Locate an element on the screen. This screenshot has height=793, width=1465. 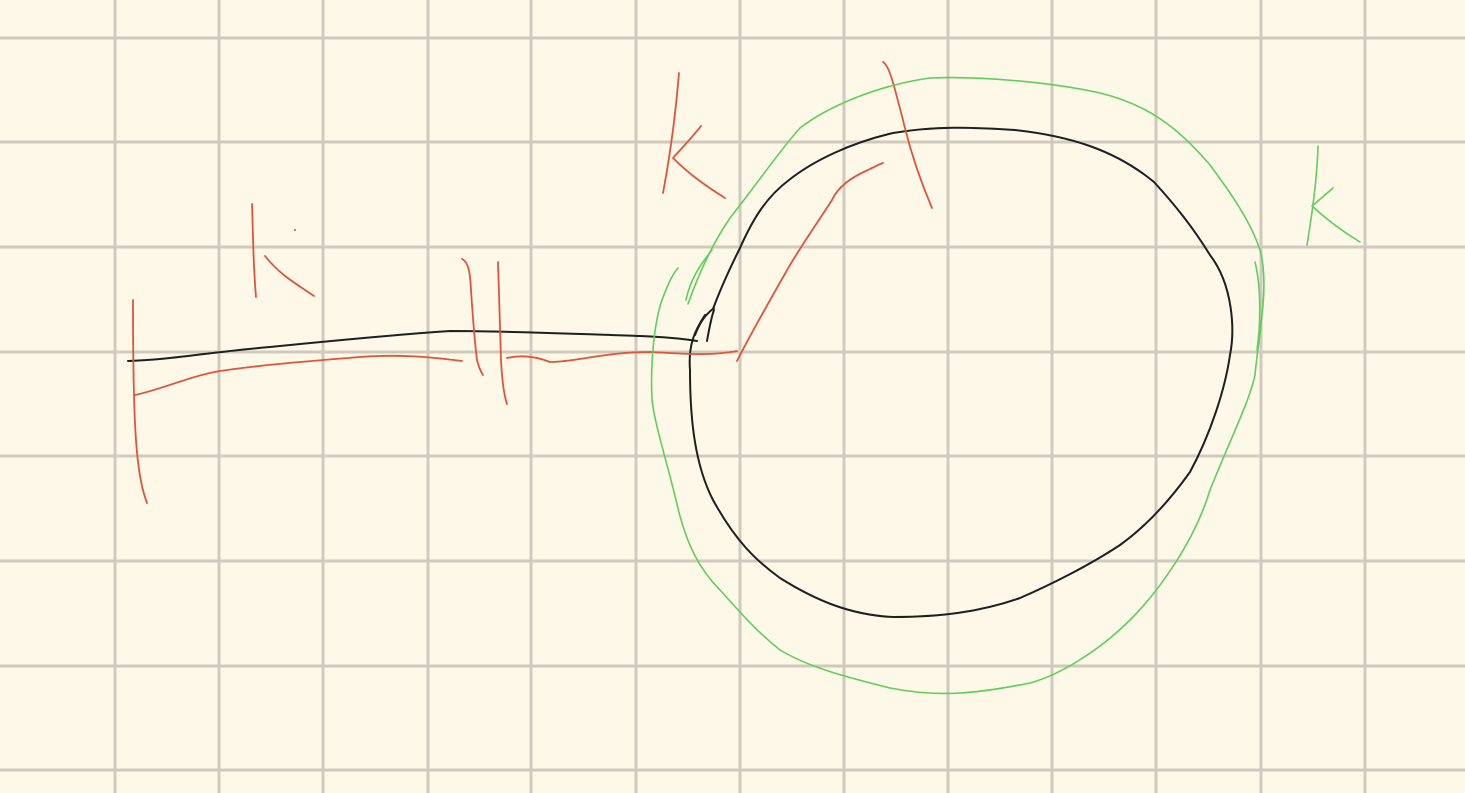
black-wire-stroke is located at coordinates (412, 346).